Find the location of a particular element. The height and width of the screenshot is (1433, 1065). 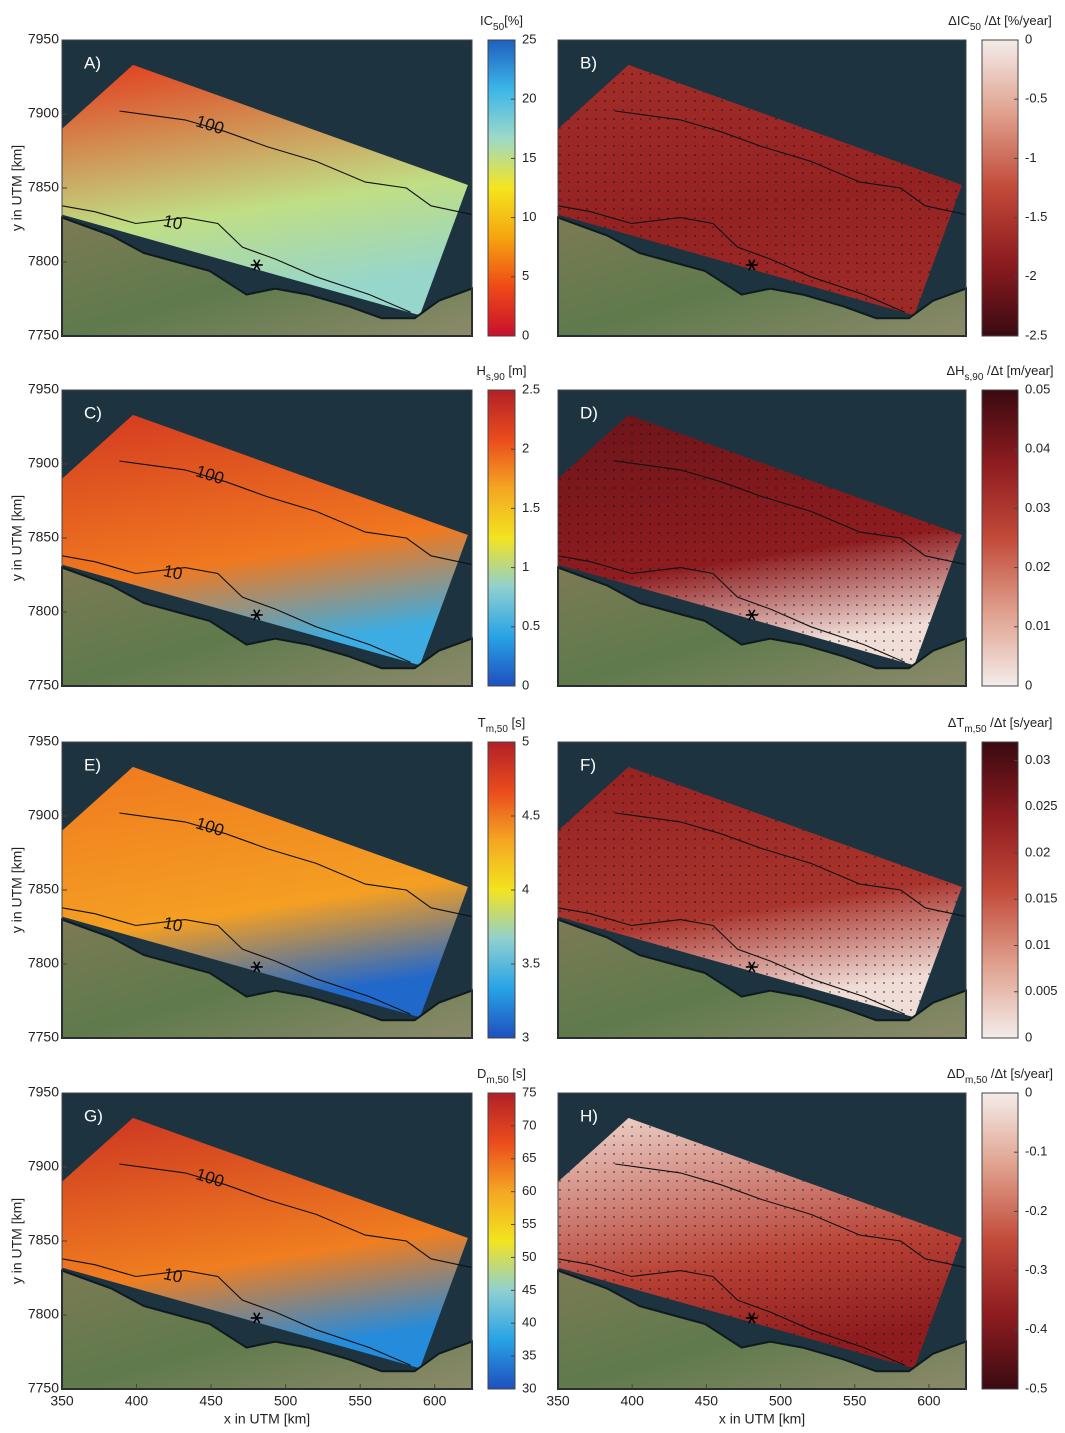

title-unit: /Δt [%/year] is located at coordinates (1016, 20).